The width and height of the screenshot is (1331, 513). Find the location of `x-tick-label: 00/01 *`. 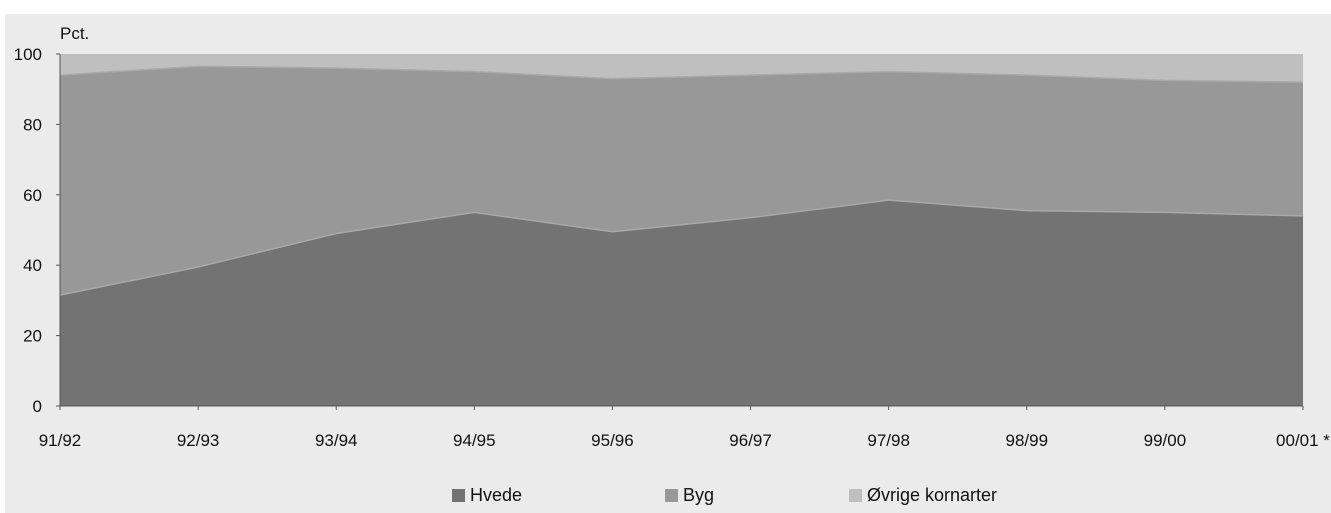

x-tick-label: 00/01 * is located at coordinates (1303, 440).